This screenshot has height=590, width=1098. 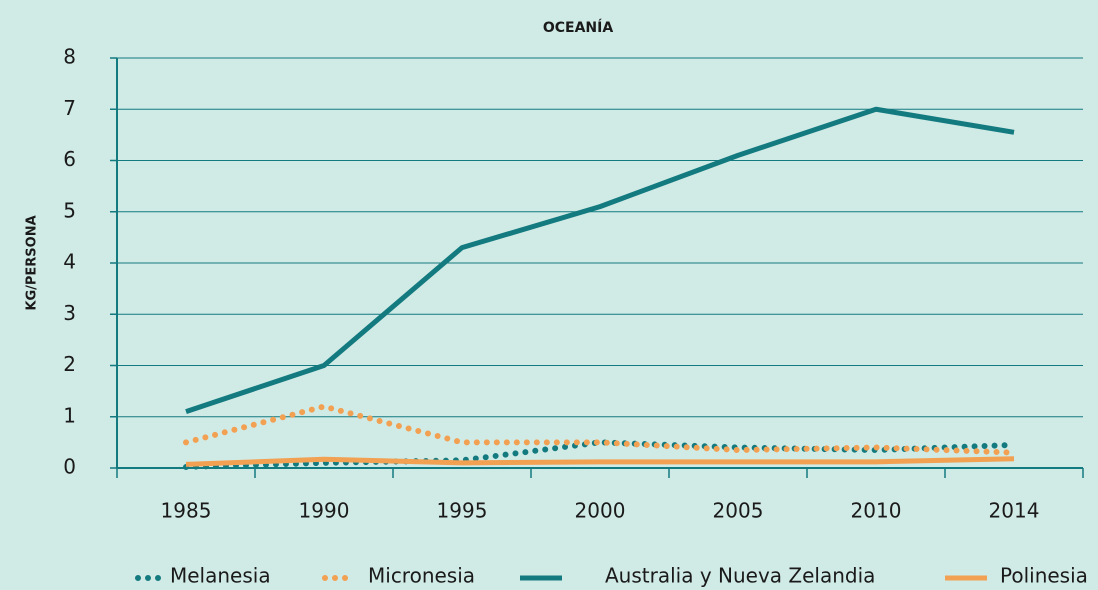 What do you see at coordinates (69, 108) in the screenshot?
I see `y-tick-label: 7` at bounding box center [69, 108].